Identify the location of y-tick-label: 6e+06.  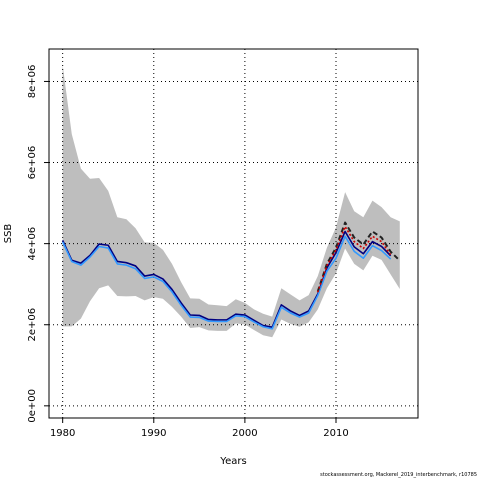
(32, 163).